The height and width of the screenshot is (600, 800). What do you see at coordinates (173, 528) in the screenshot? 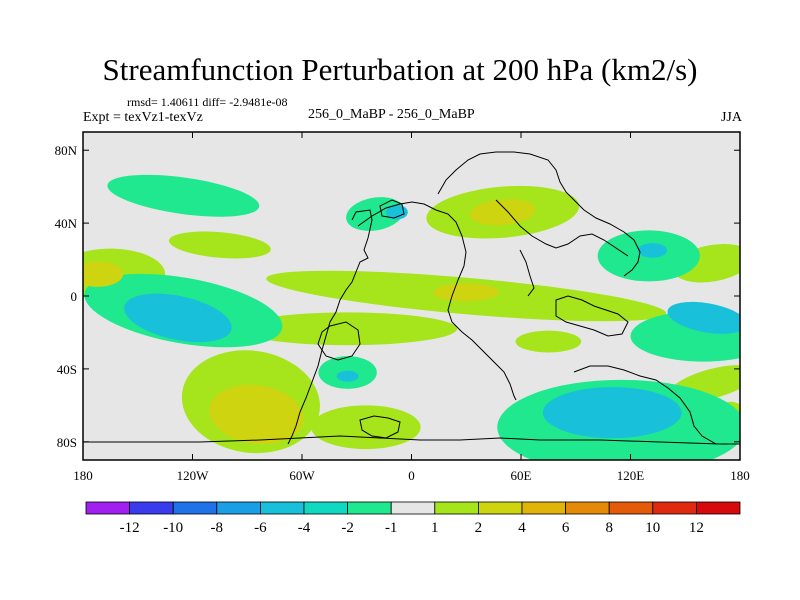
I see `colorbar-label: -10` at bounding box center [173, 528].